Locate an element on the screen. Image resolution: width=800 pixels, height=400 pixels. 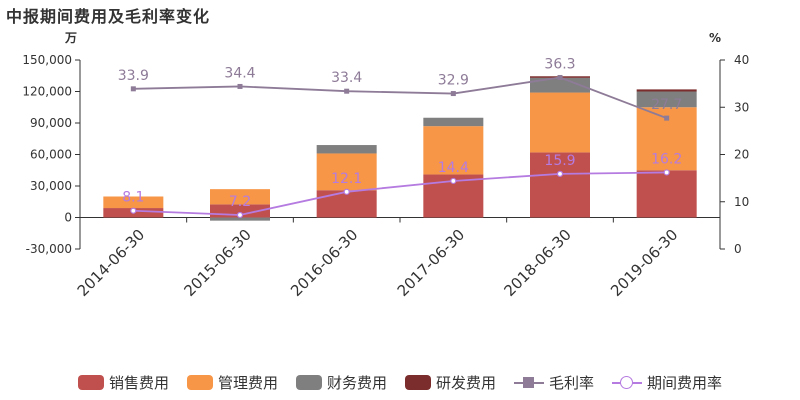
data-label-gross-margin: 32.9 is located at coordinates (453, 81).